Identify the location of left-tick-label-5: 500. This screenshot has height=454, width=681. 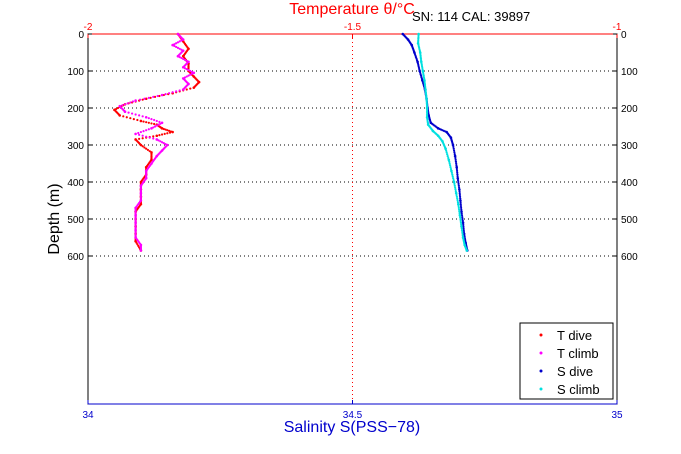
(75, 220).